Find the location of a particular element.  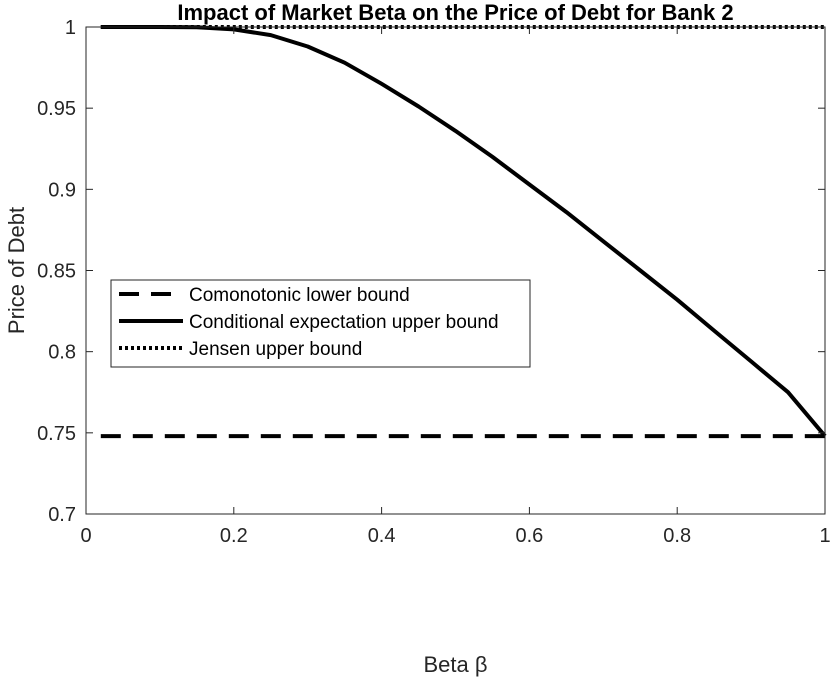

y-tick-label: 0.7 is located at coordinates (62, 515).